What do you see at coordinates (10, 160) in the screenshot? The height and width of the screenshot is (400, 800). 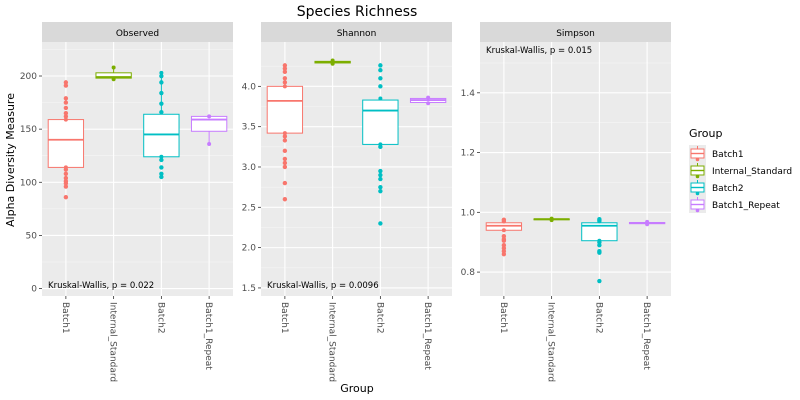 I see `y-axis-label: Alpha Diversity Measure` at bounding box center [10, 160].